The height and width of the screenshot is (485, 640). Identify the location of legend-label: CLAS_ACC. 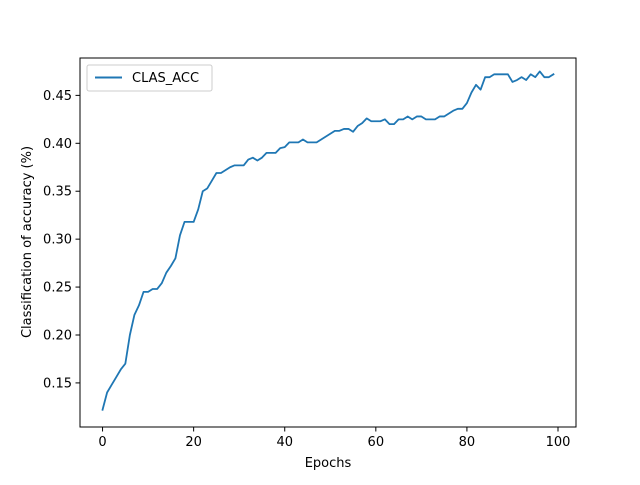
(165, 78).